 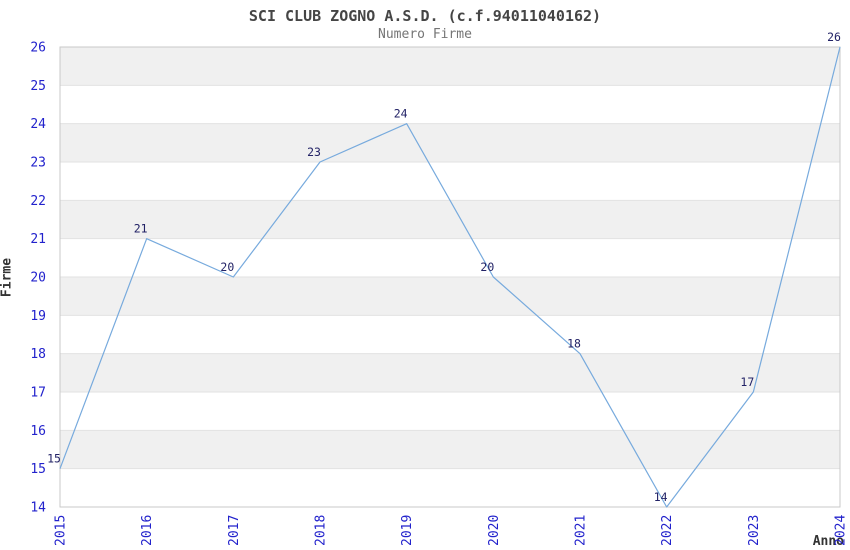 What do you see at coordinates (828, 541) in the screenshot?
I see `x-axis-title: Anno` at bounding box center [828, 541].